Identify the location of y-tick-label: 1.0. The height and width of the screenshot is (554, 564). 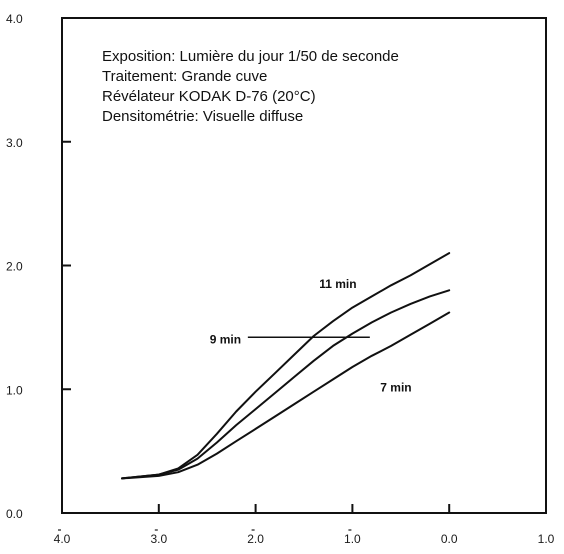
(14, 390).